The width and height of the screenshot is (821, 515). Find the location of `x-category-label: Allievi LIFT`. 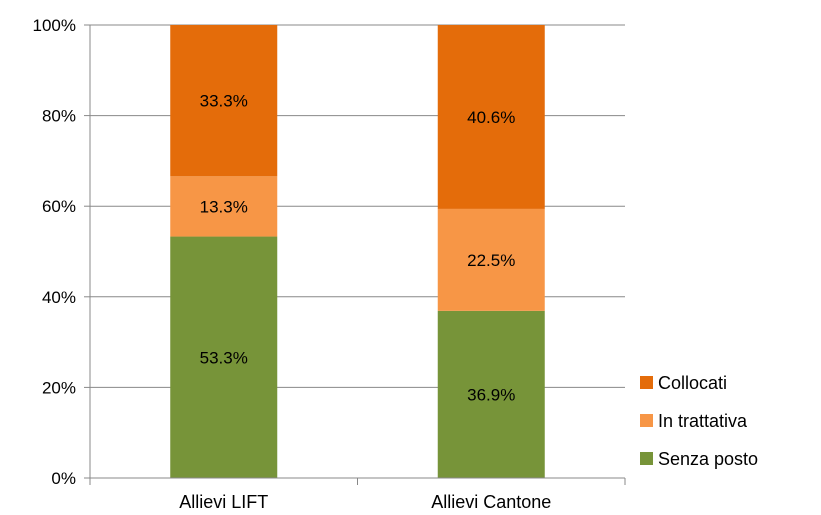

x-category-label: Allievi LIFT is located at coordinates (223, 502).